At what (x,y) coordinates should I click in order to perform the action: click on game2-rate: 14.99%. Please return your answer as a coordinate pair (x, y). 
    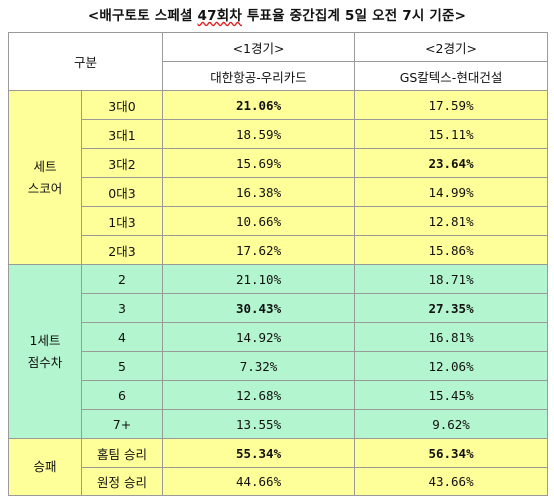
    Looking at the image, I should click on (451, 192).